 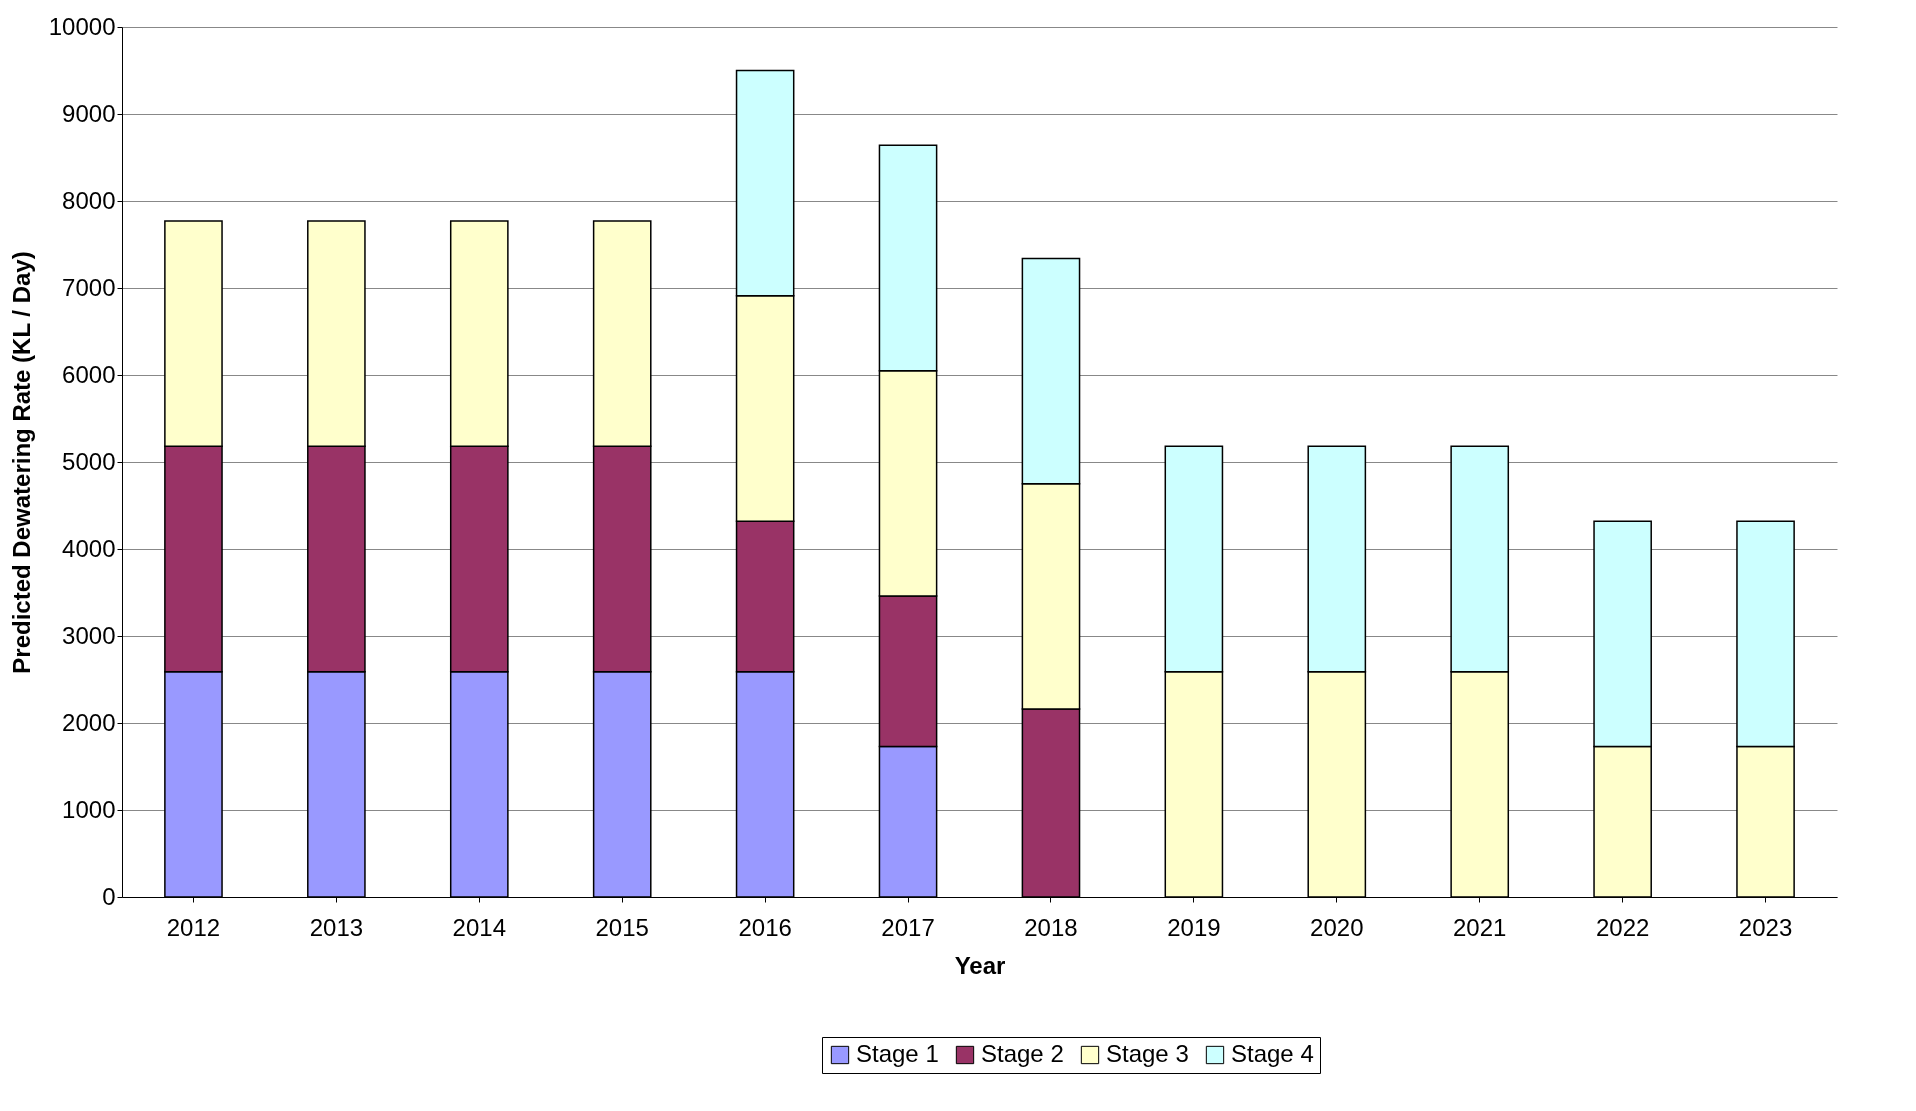 What do you see at coordinates (897, 1053) in the screenshot?
I see `legend-label: Stage 1` at bounding box center [897, 1053].